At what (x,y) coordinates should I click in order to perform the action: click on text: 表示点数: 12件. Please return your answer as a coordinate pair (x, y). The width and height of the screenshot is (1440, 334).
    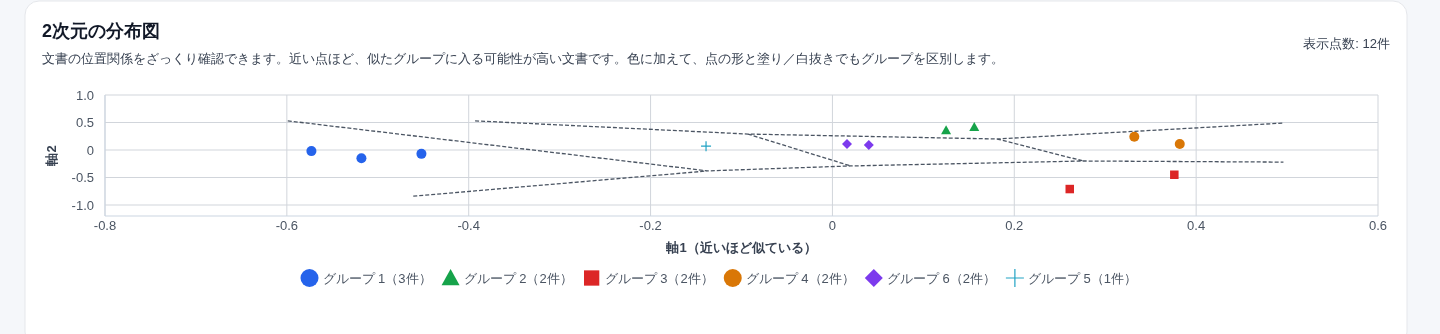
    Looking at the image, I should click on (1346, 43).